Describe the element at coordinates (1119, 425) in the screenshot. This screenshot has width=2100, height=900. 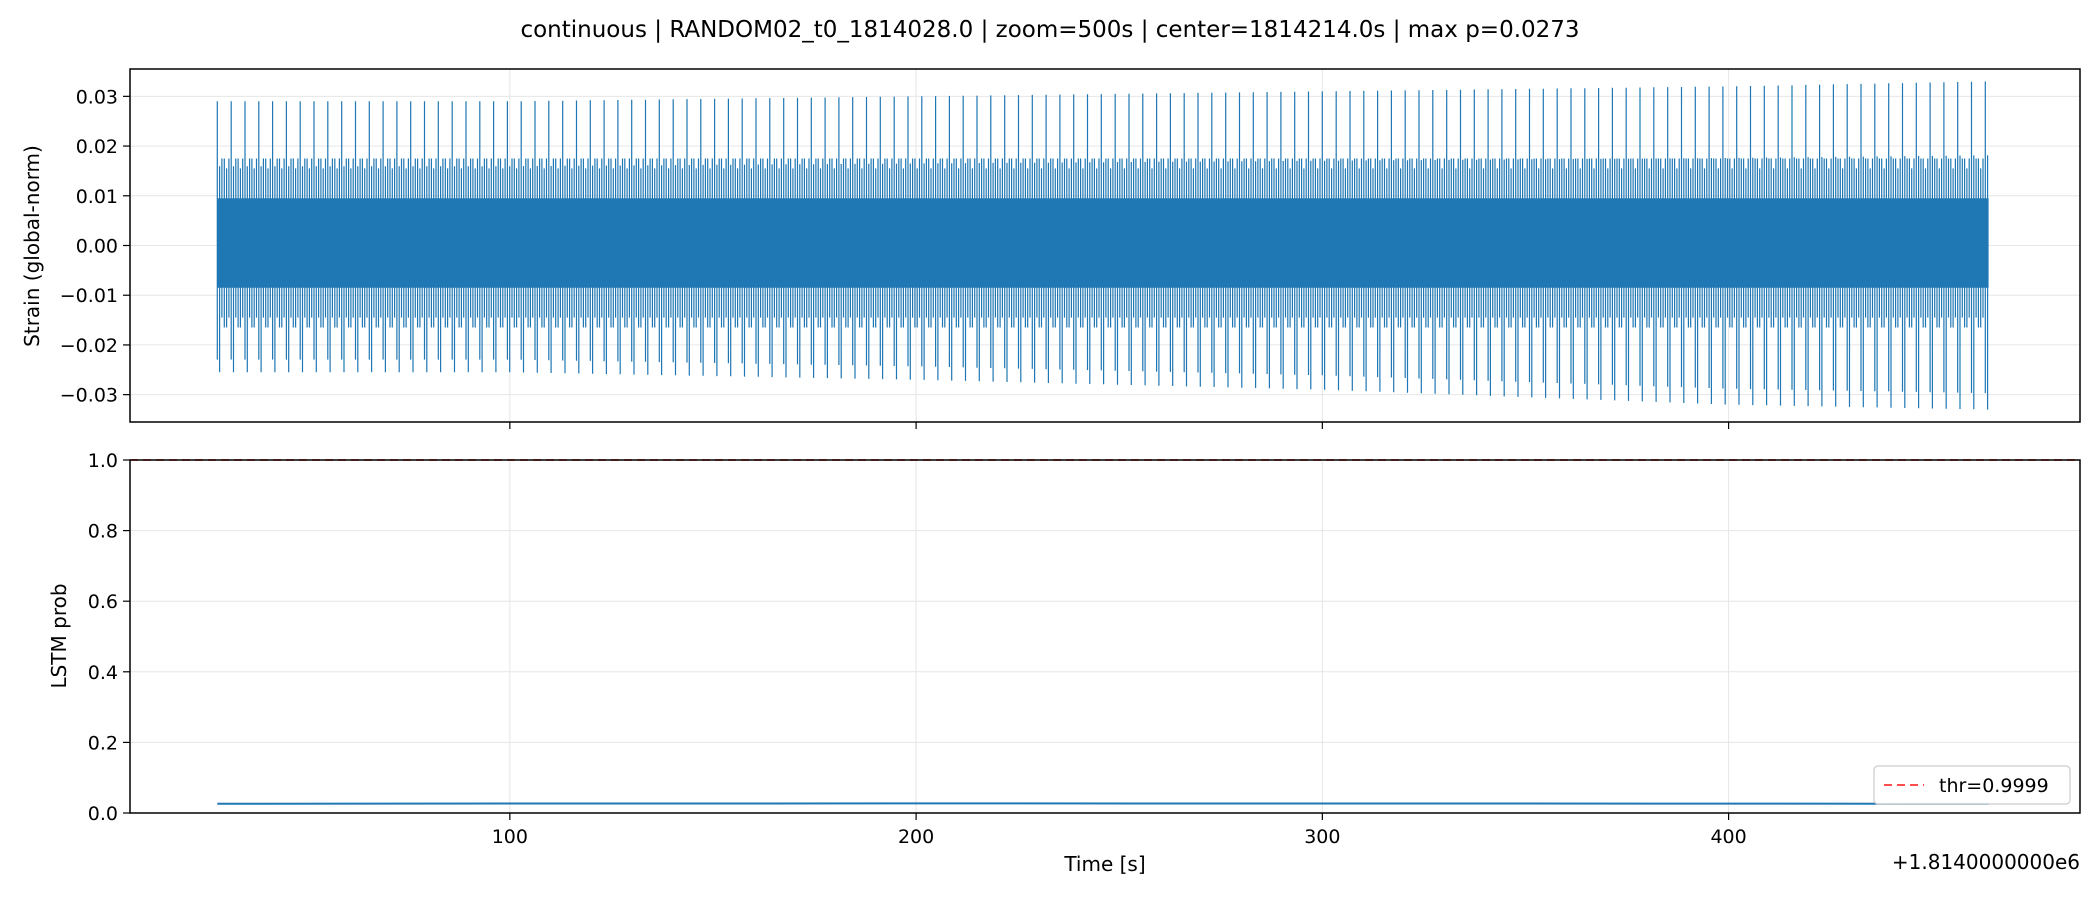
I see `strain-x-ticks` at that location.